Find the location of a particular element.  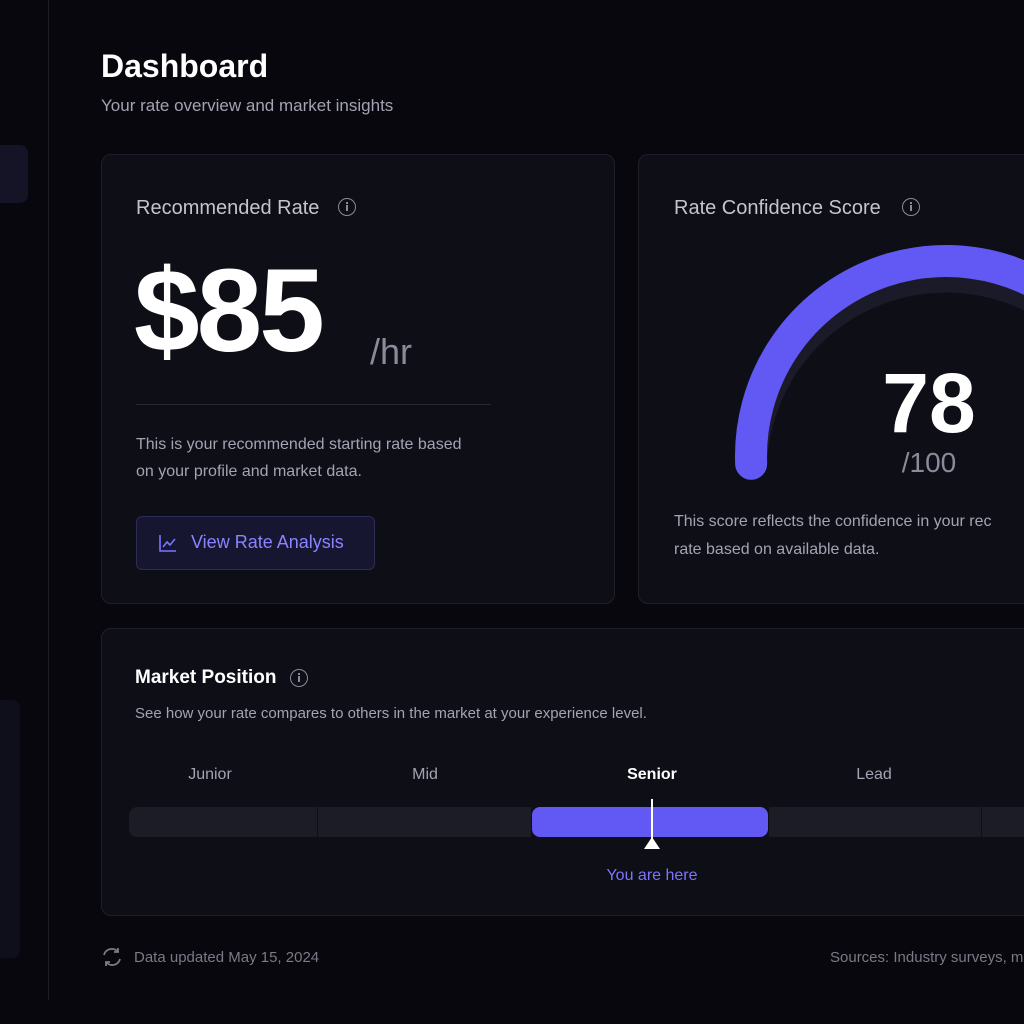

updated-note: Data updated May 15, 2024 is located at coordinates (227, 957).